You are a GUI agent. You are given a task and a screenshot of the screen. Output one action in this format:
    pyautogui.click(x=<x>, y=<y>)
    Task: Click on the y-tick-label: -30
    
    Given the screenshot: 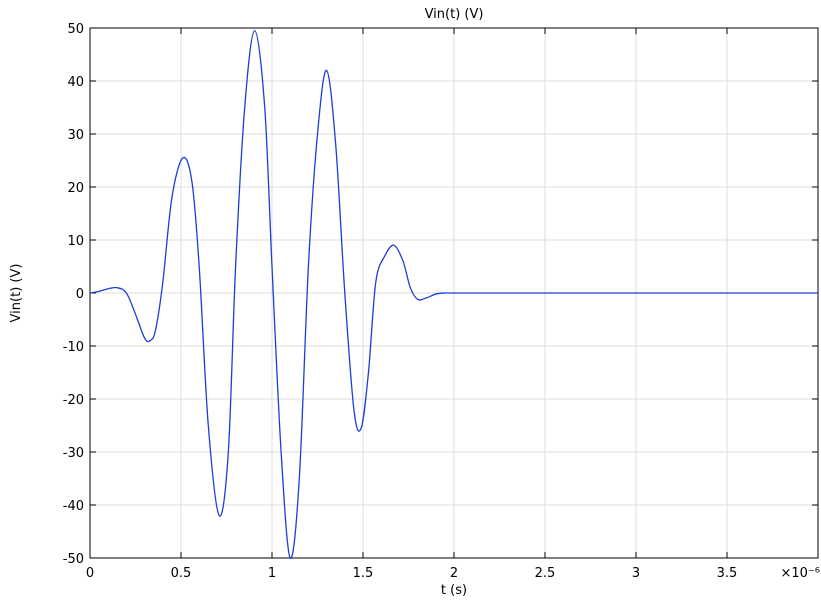 What is the action you would take?
    pyautogui.click(x=73, y=453)
    